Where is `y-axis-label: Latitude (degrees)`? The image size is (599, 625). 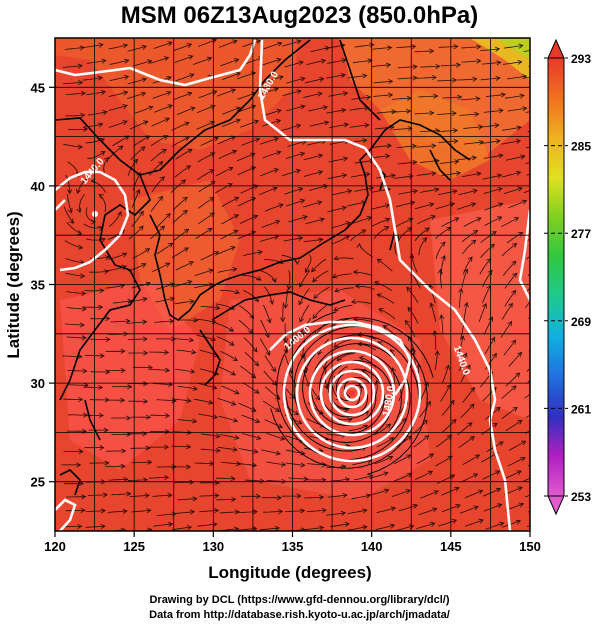
y-axis-label: Latitude (degrees) is located at coordinates (13, 284).